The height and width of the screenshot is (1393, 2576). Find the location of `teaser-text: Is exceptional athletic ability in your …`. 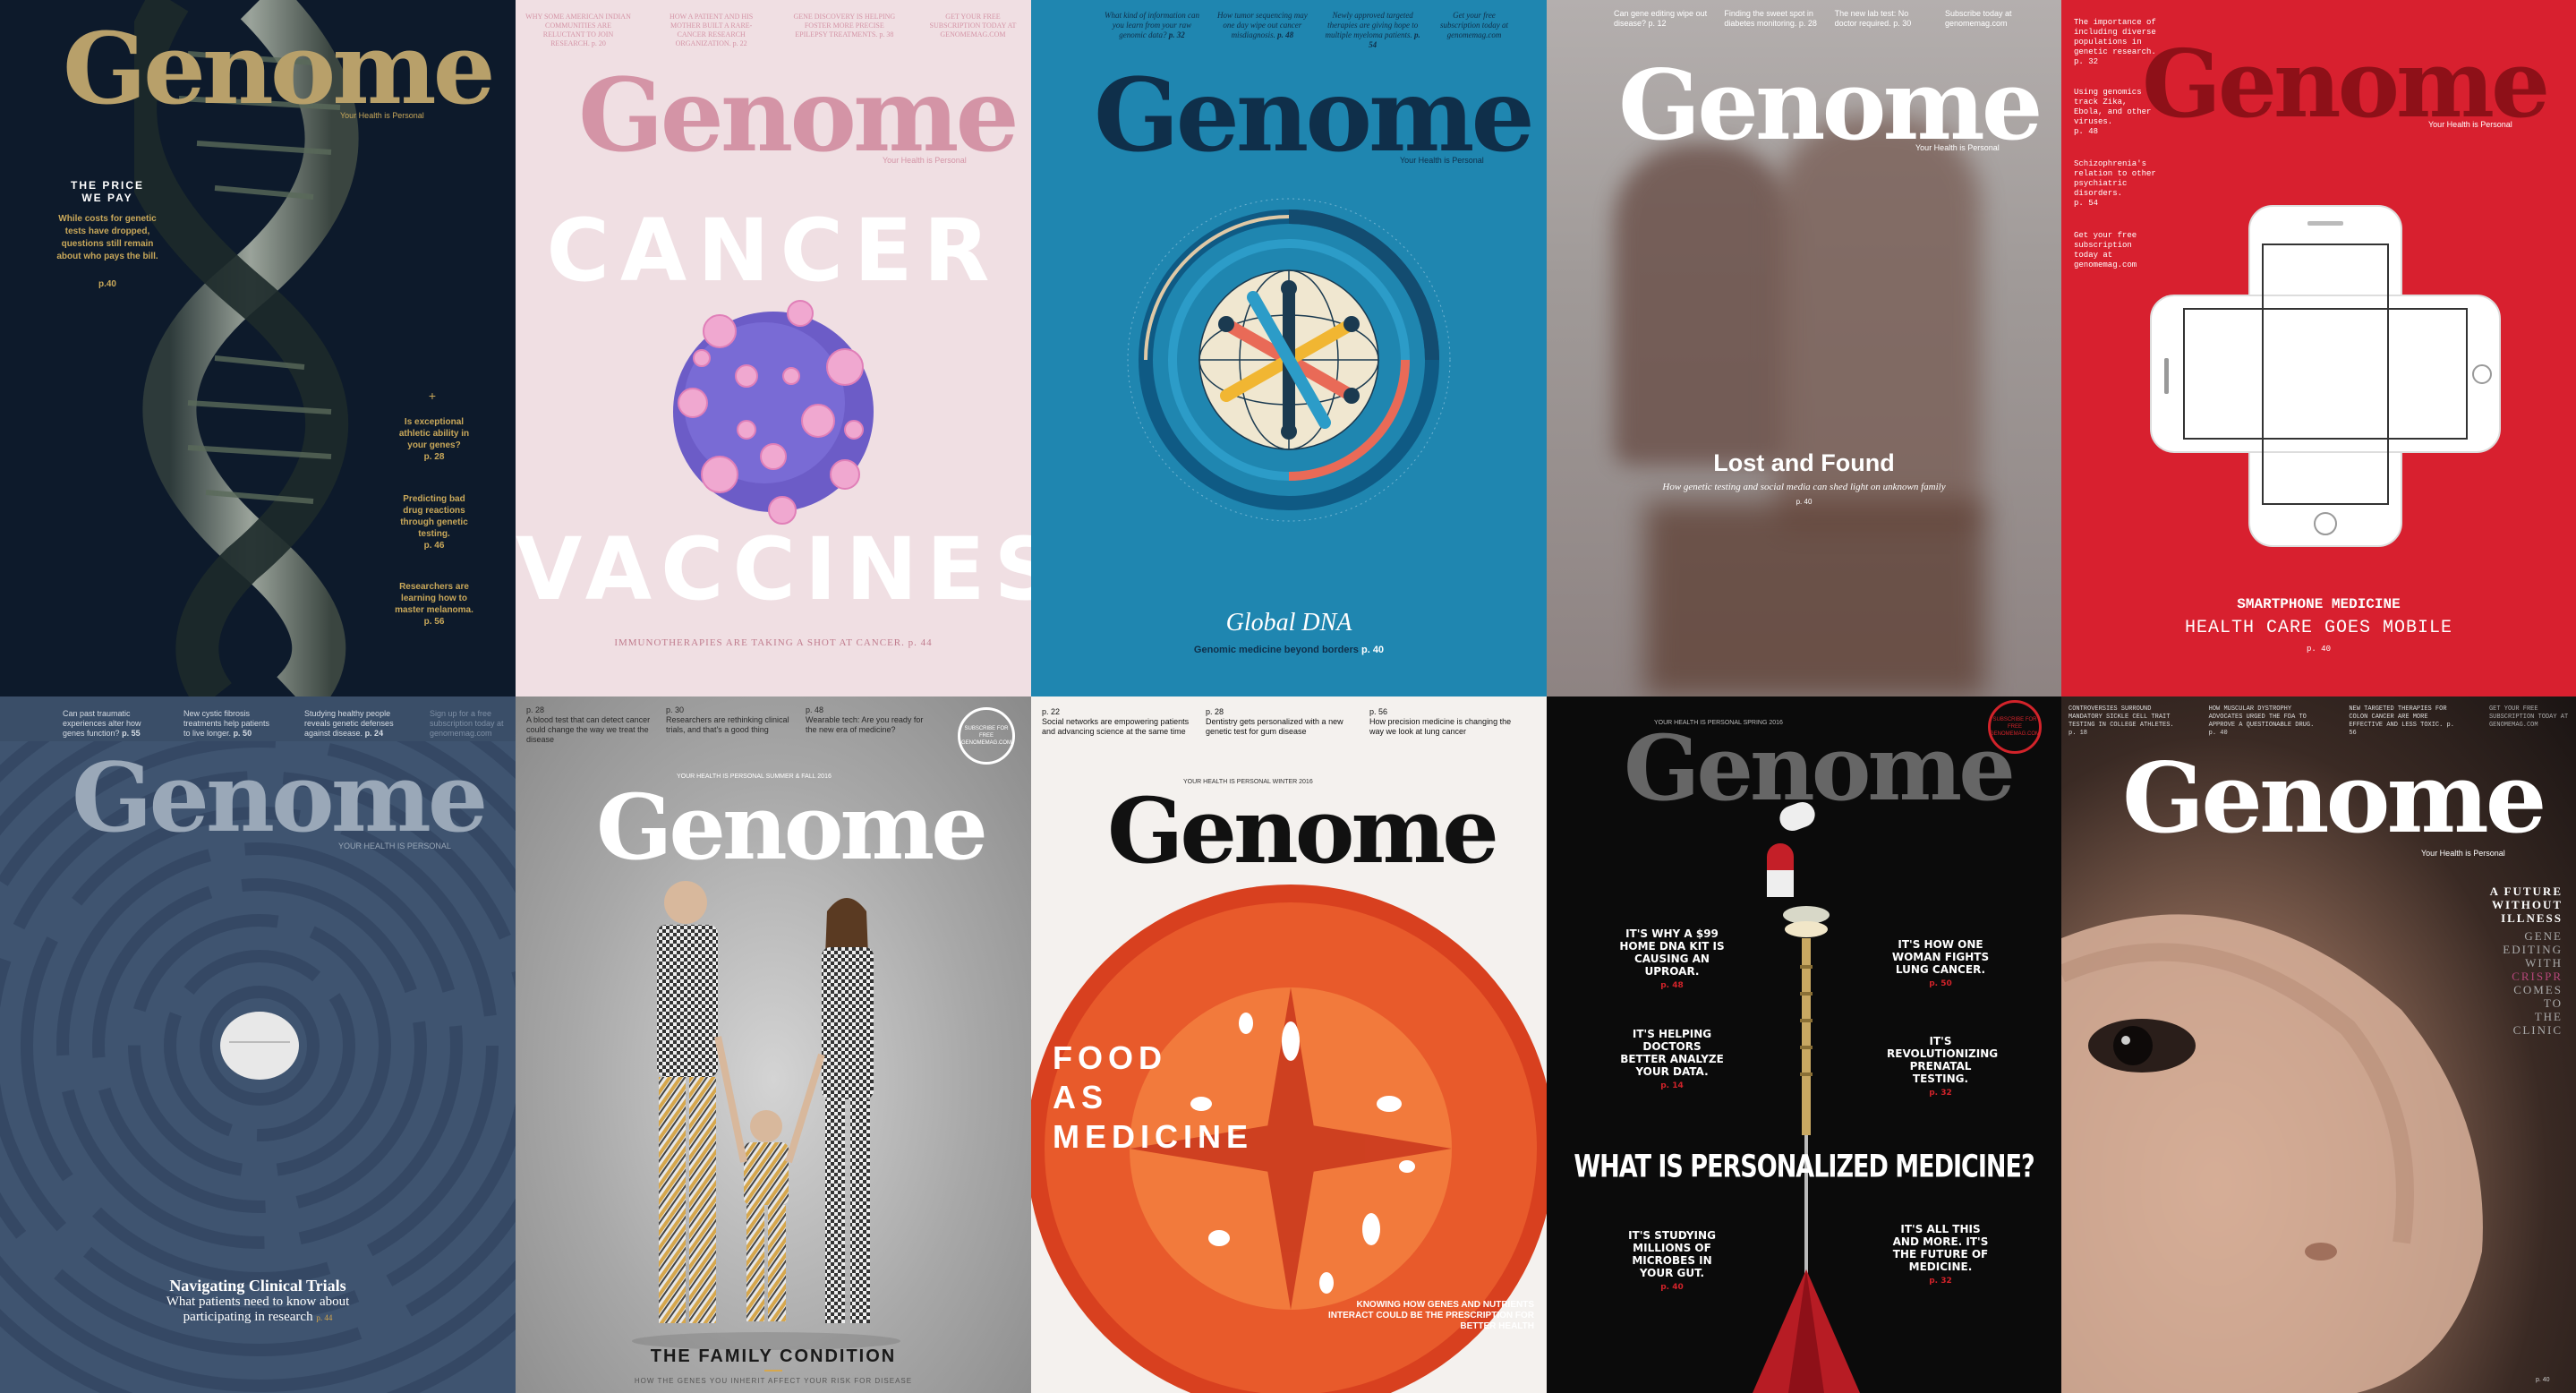

teaser-text: Is exceptional athletic ability in your … is located at coordinates (434, 433).